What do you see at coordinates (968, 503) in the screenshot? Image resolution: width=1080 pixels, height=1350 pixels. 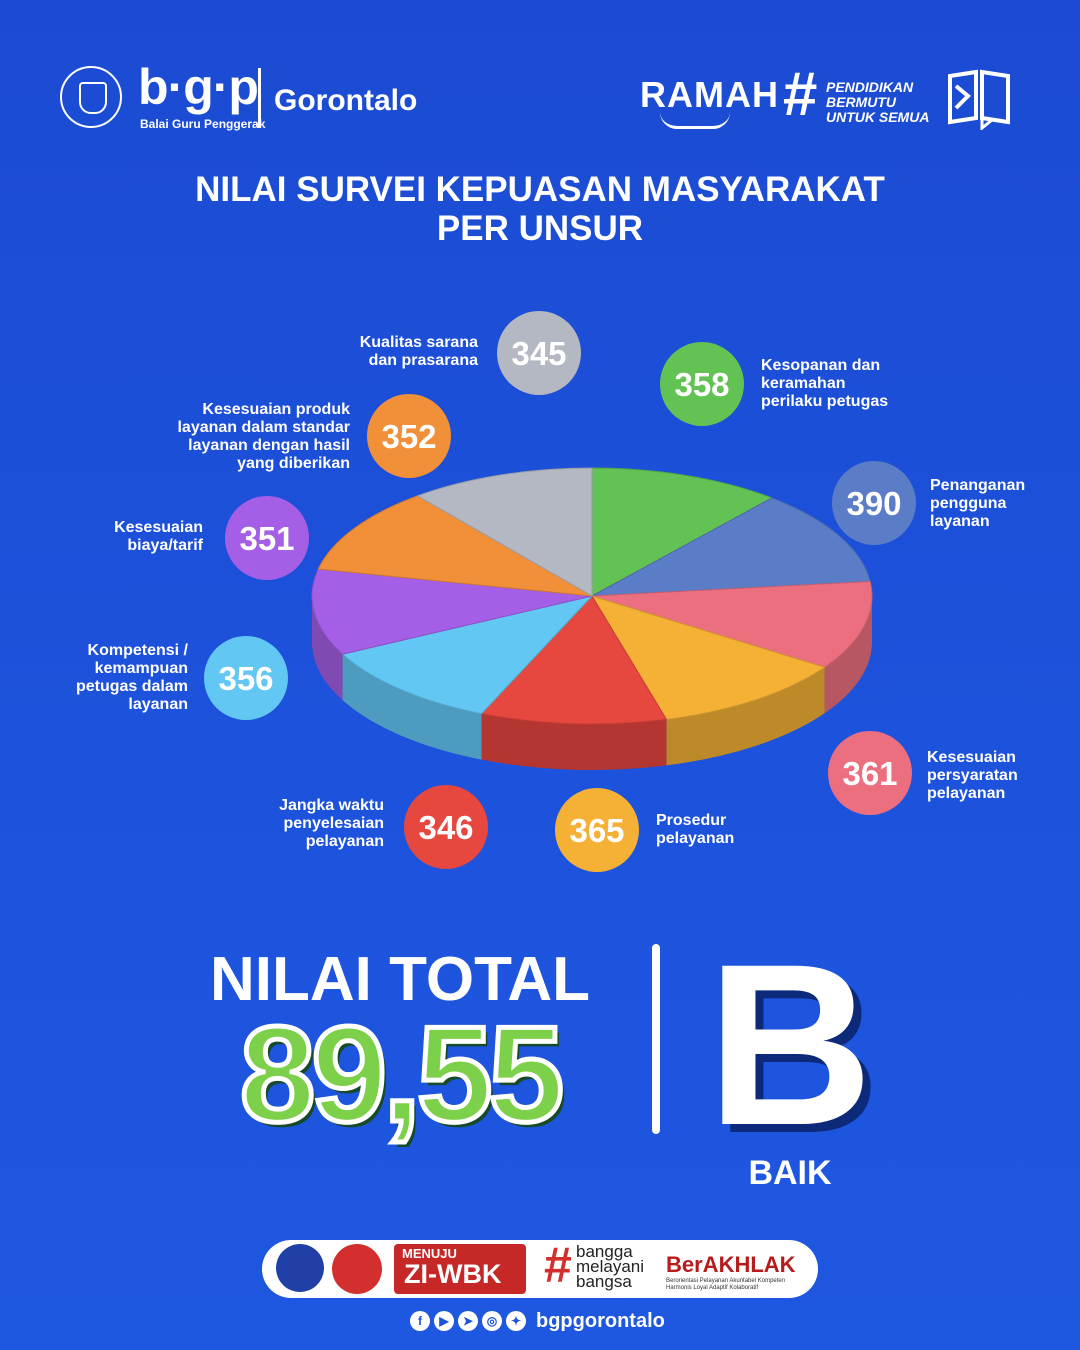 I see `category-label-1-line-1: pengguna` at bounding box center [968, 503].